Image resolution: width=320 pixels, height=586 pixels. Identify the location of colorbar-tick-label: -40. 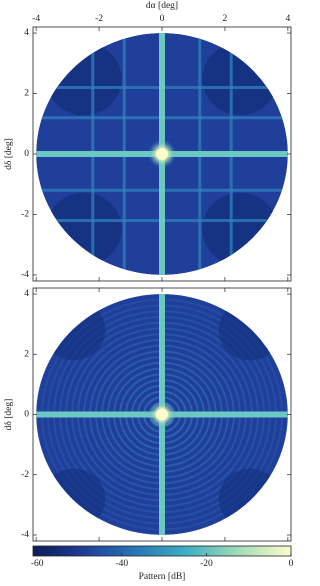
(121, 564).